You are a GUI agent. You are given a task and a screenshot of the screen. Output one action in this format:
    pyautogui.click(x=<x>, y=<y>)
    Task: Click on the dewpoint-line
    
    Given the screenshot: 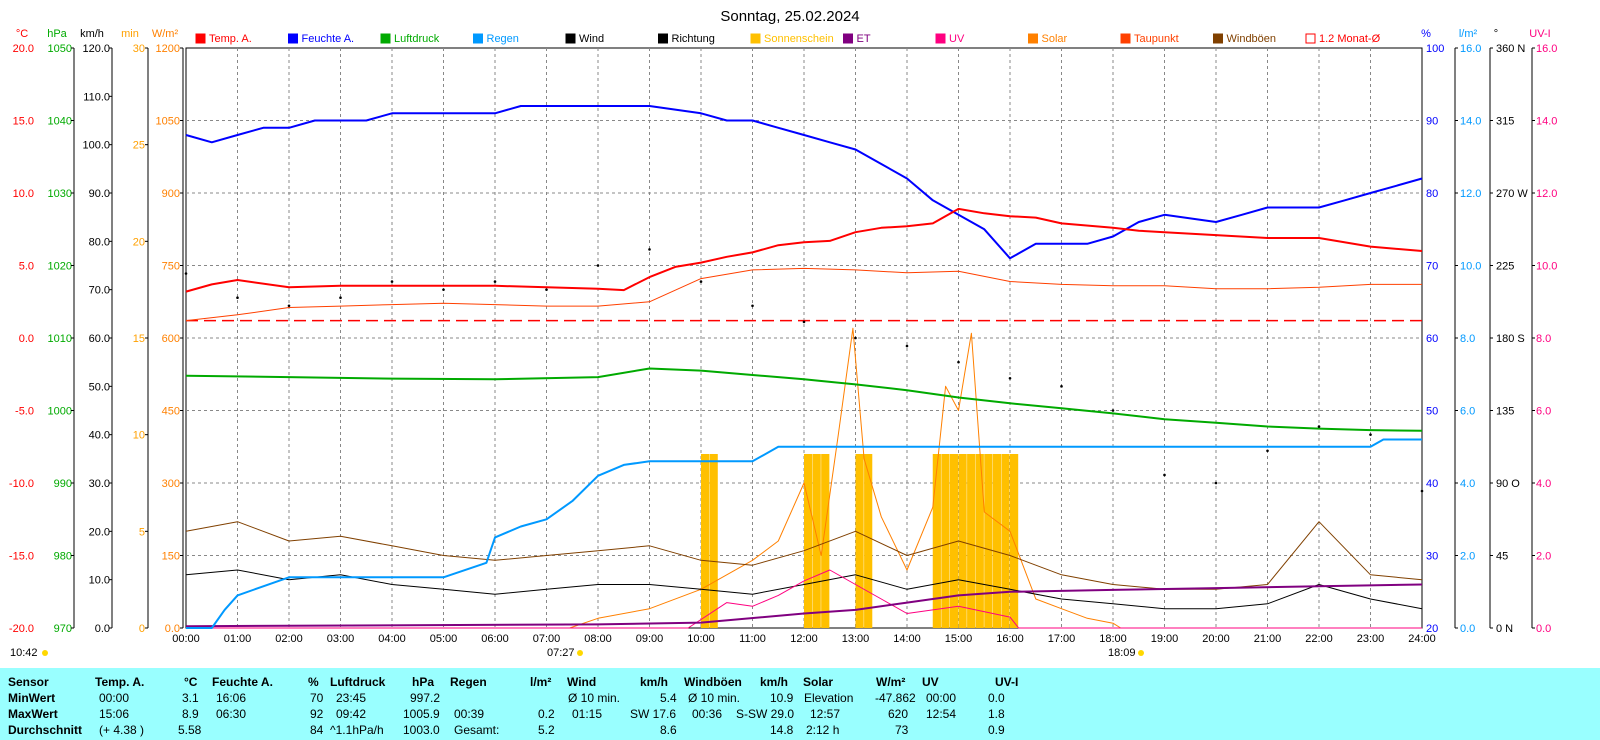 What is the action you would take?
    pyautogui.click(x=803, y=294)
    